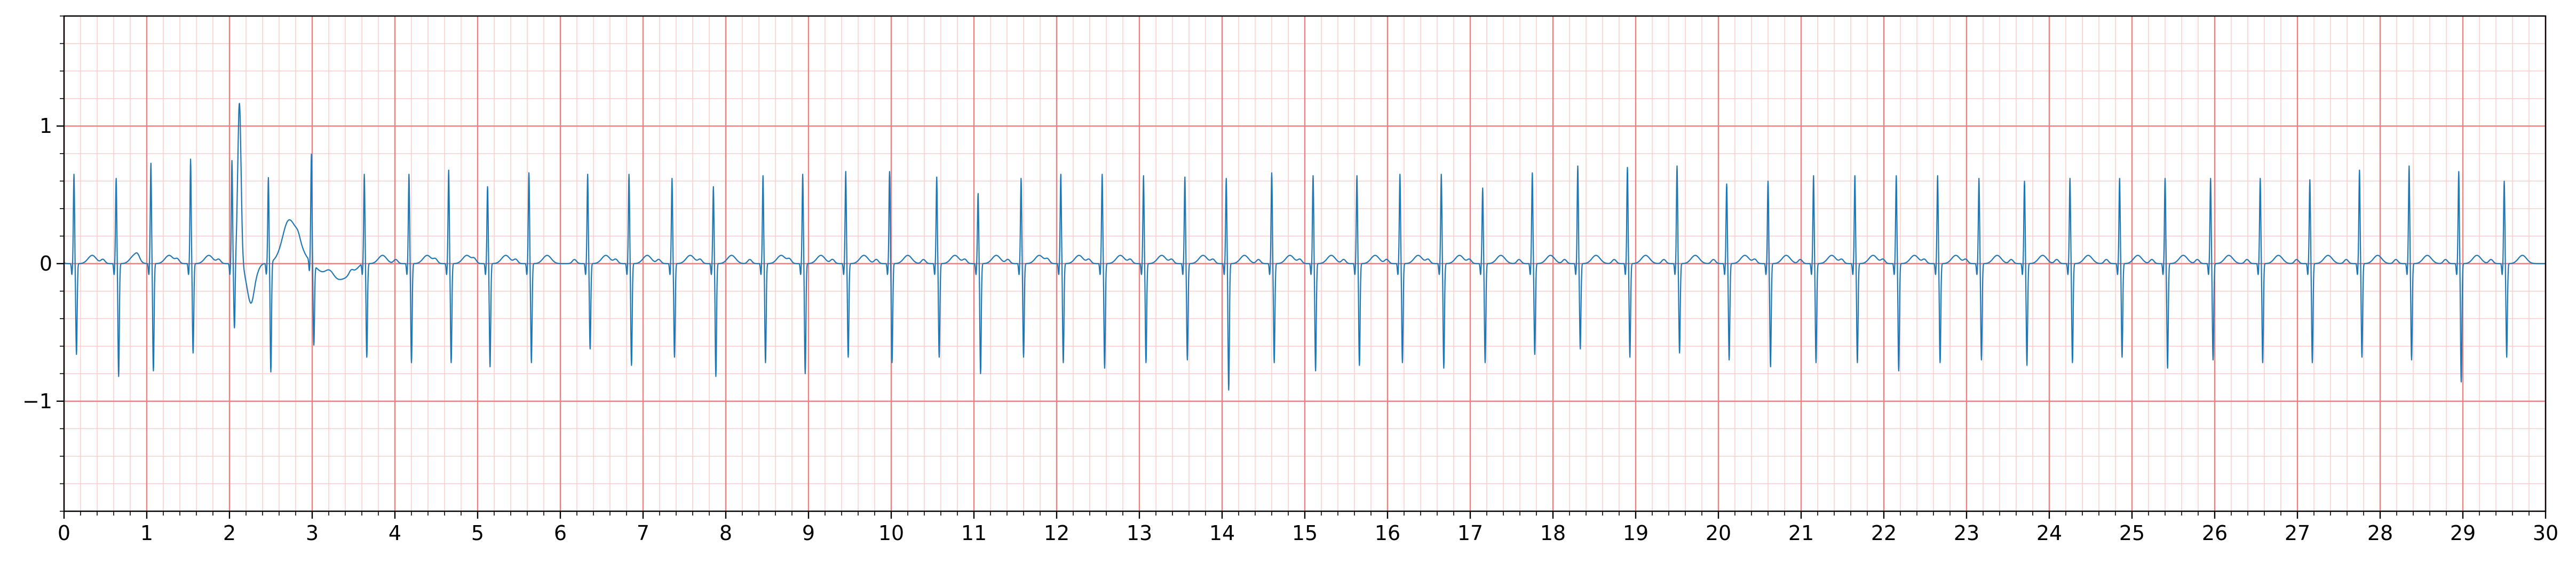  I want to click on y-tick-label: 1, so click(45, 126).